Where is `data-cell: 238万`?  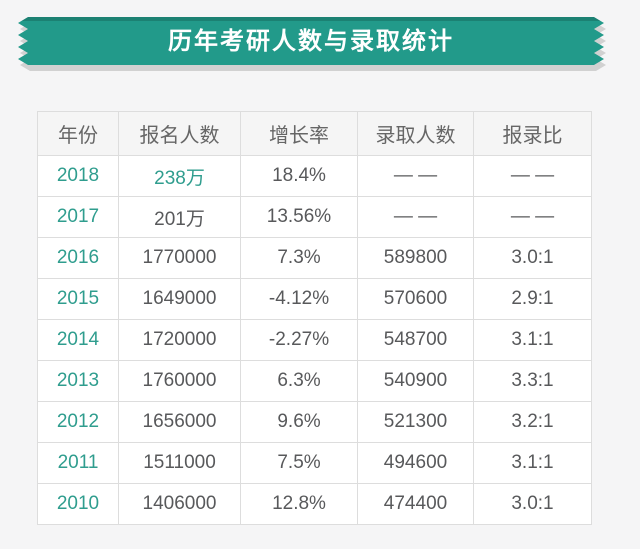
data-cell: 238万 is located at coordinates (179, 176).